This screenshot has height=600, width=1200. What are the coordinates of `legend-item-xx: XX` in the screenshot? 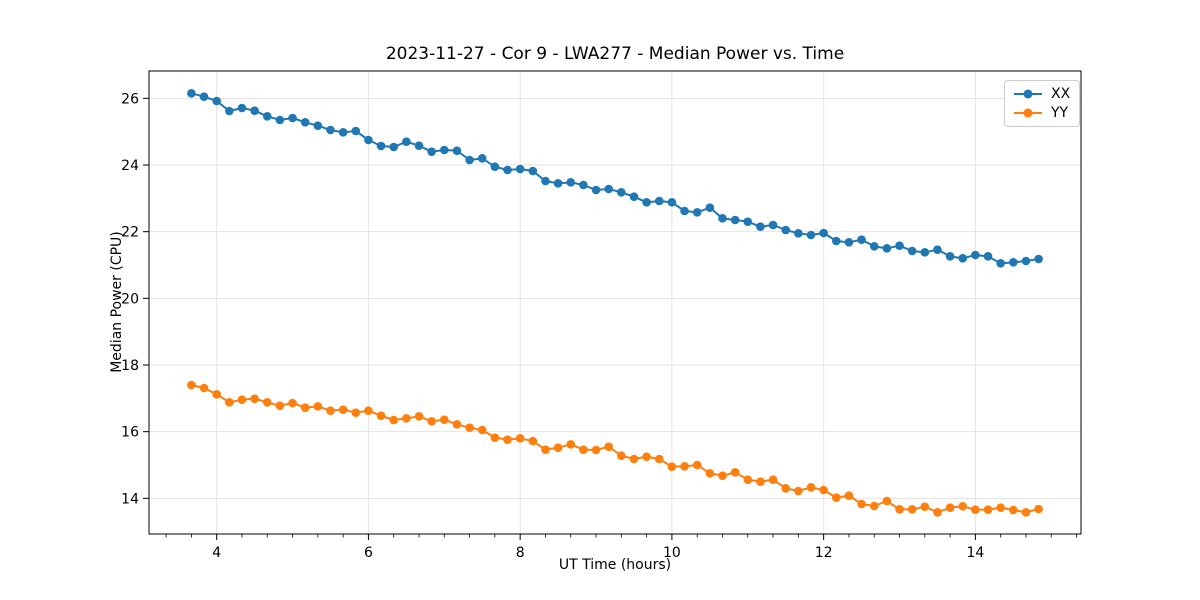 It's located at (1041, 94).